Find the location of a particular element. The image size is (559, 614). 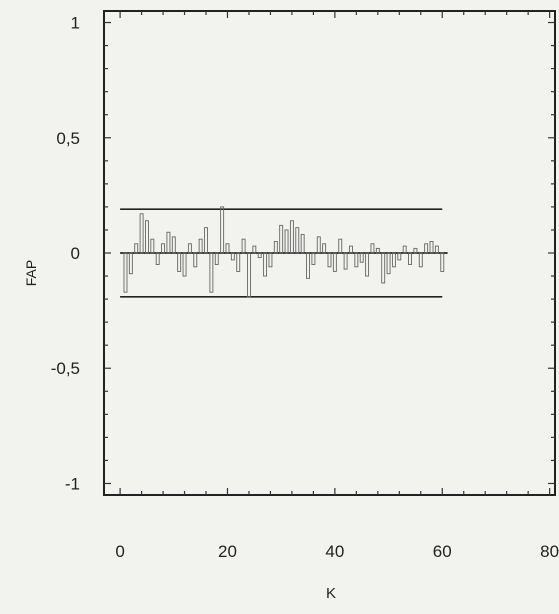

y-tick-label: 0,5 is located at coordinates (68, 138).